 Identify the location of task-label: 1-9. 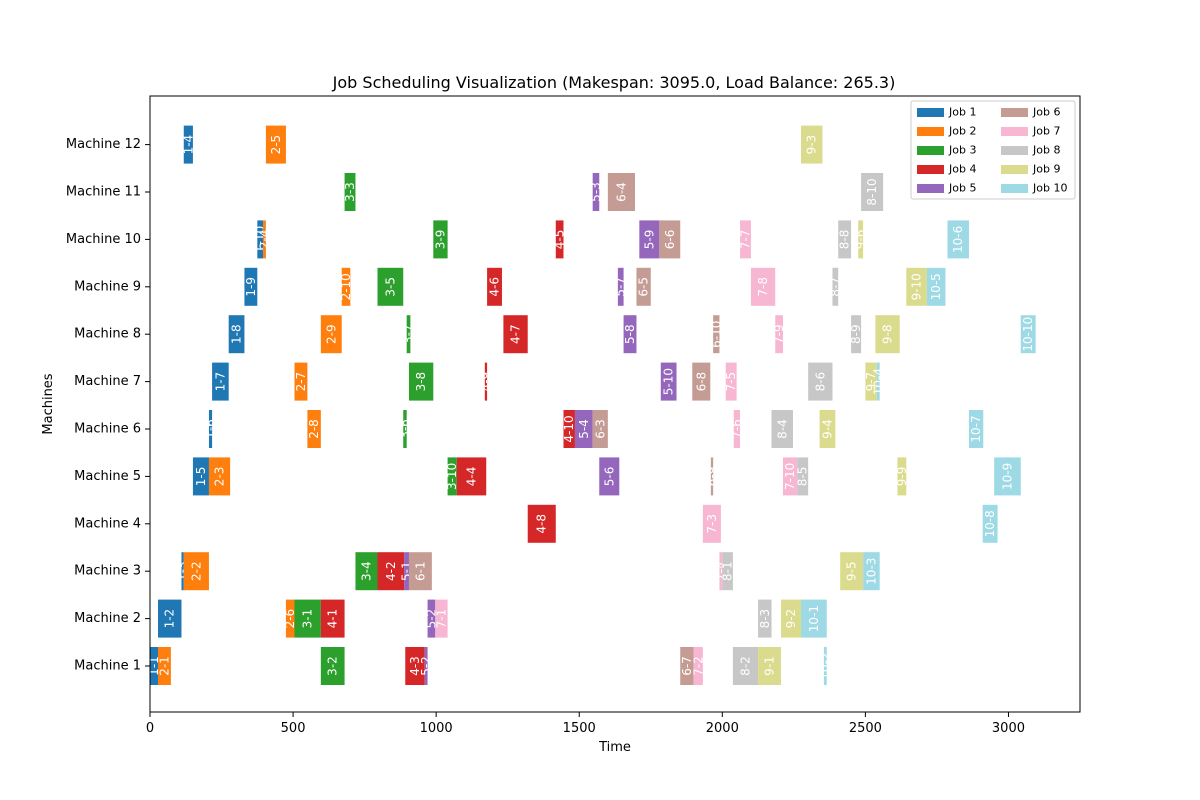
(251, 287).